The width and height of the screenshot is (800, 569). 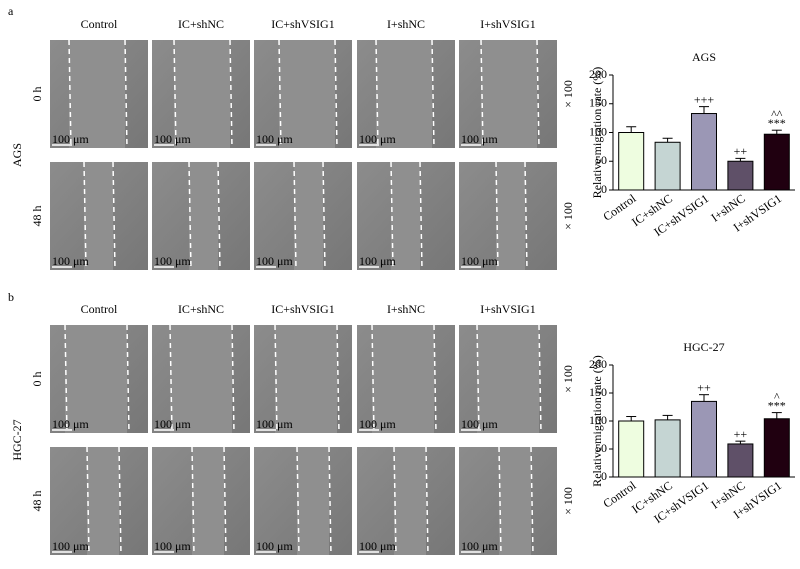 I want to click on y-tick-label: 50, so click(x=601, y=448).